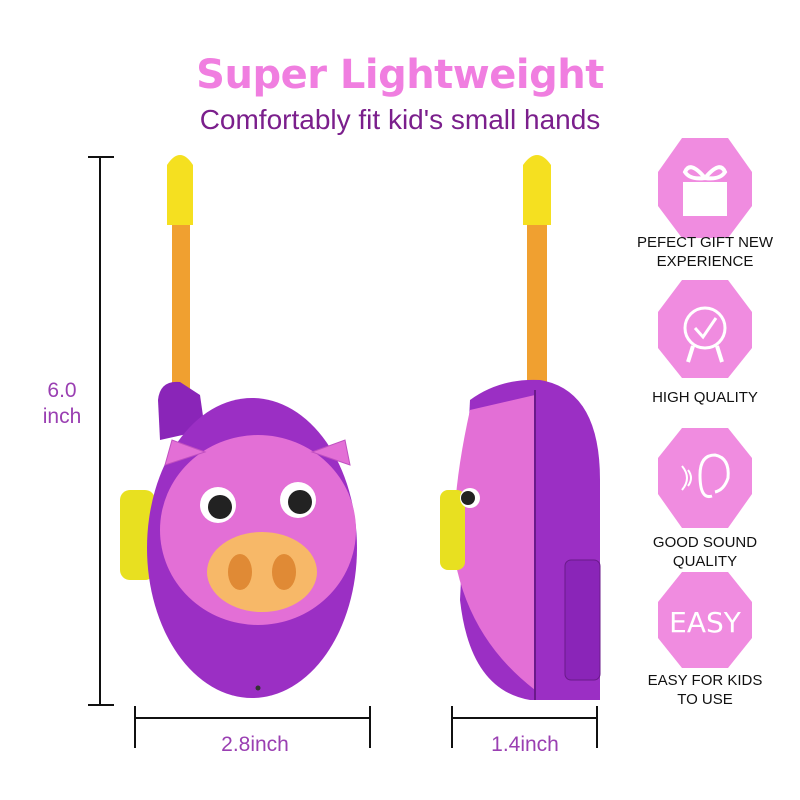 The width and height of the screenshot is (800, 800). I want to click on quality-badge-icon, so click(705, 329).